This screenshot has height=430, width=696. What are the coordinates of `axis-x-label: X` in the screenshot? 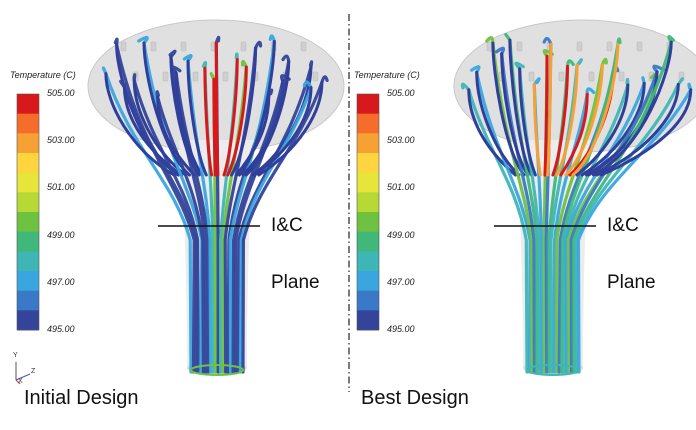 It's located at (20, 381).